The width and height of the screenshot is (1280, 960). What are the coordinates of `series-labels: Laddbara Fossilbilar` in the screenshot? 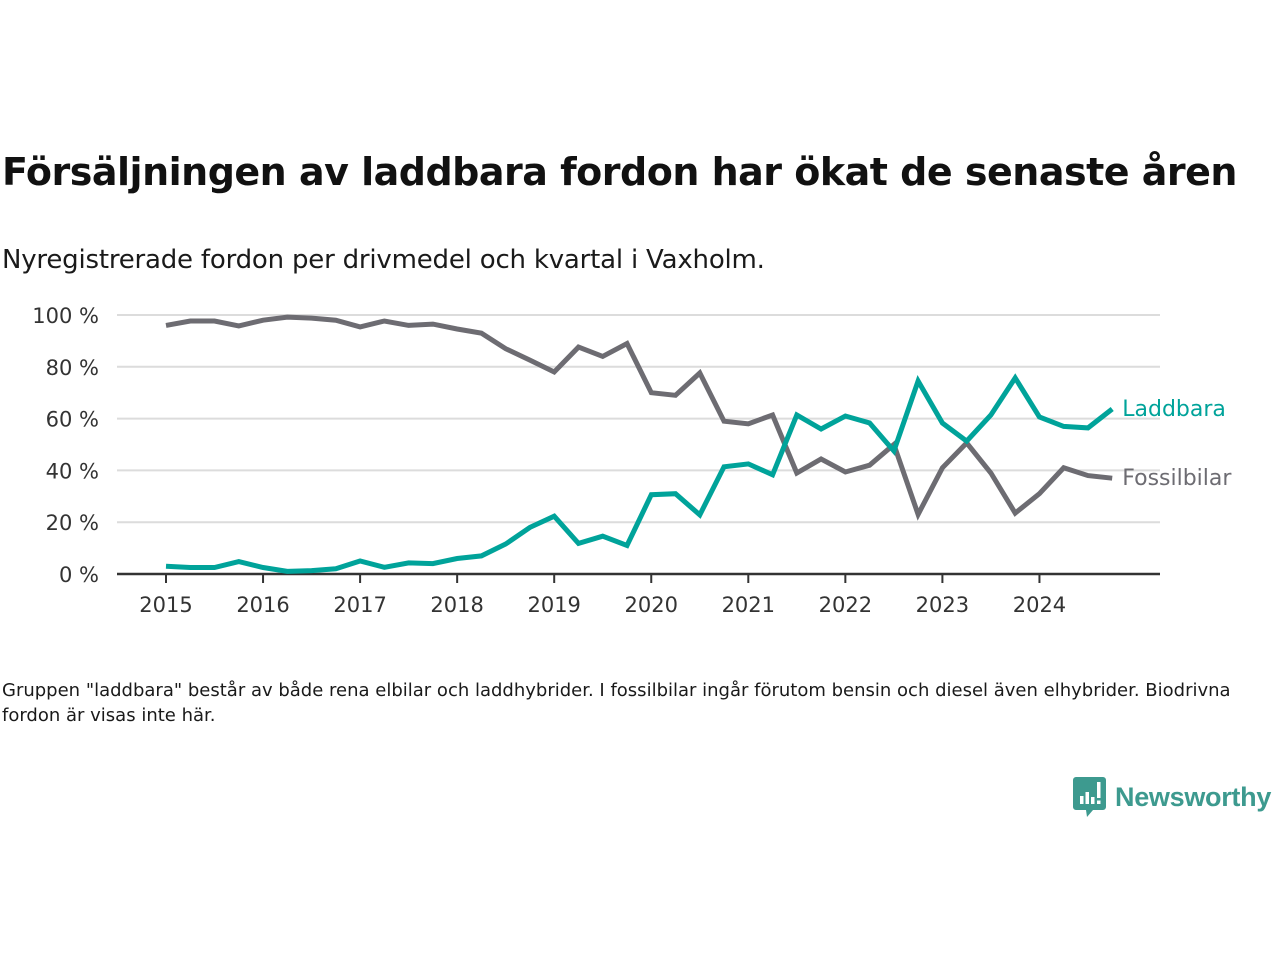 It's located at (1177, 444).